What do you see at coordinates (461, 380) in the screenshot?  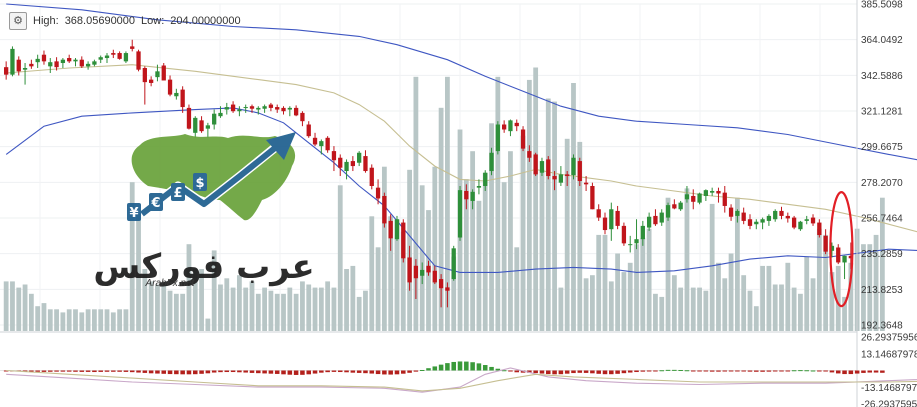 I see `macd-signal-line` at bounding box center [461, 380].